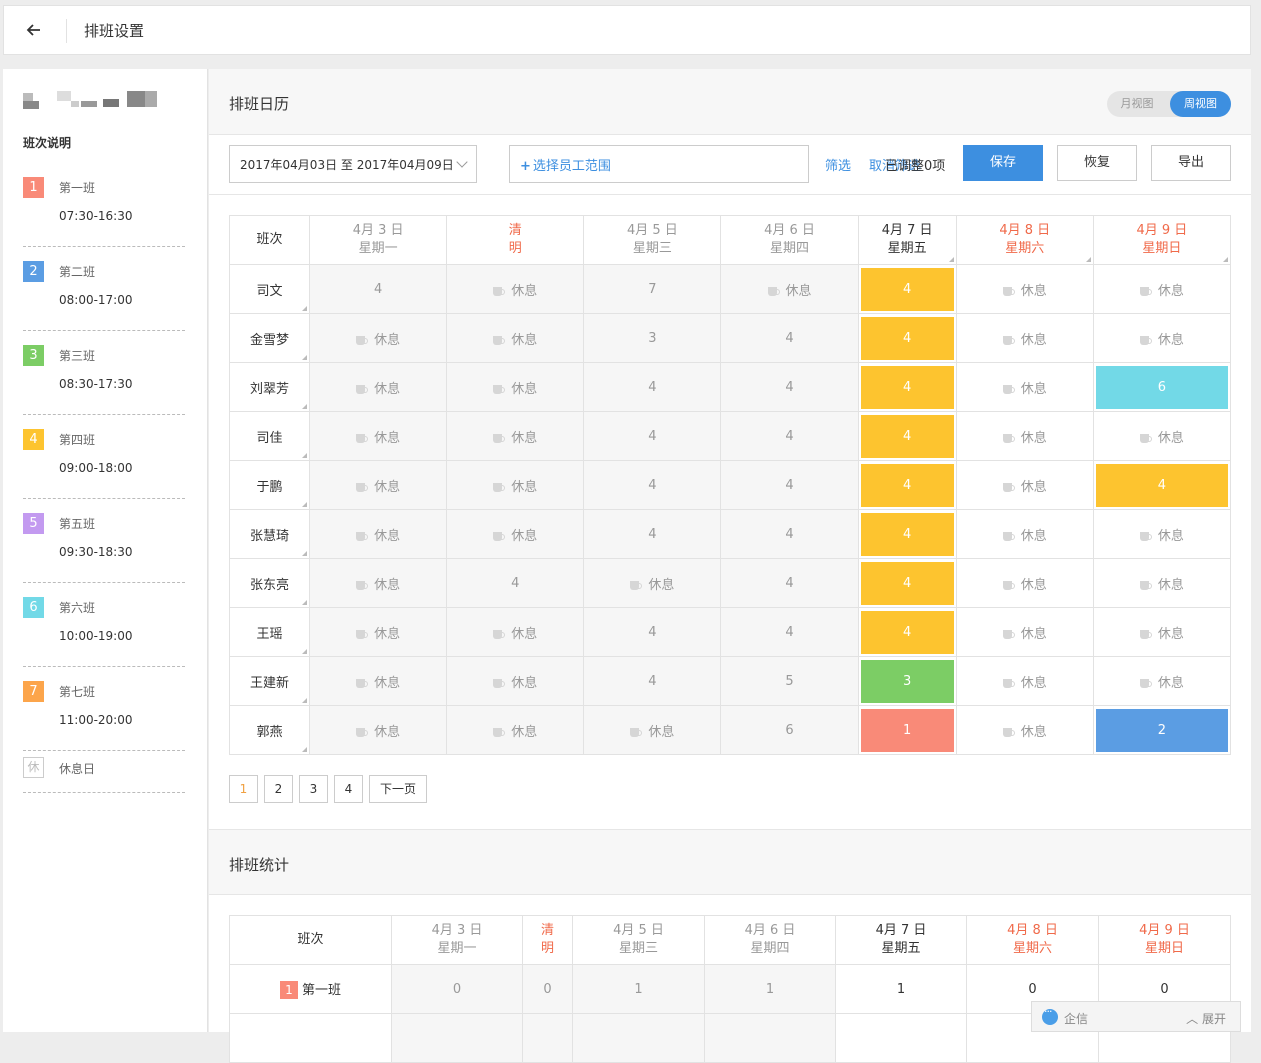 The image size is (1261, 1063). Describe the element at coordinates (33, 439) in the screenshot. I see `shift-badge: 4` at that location.